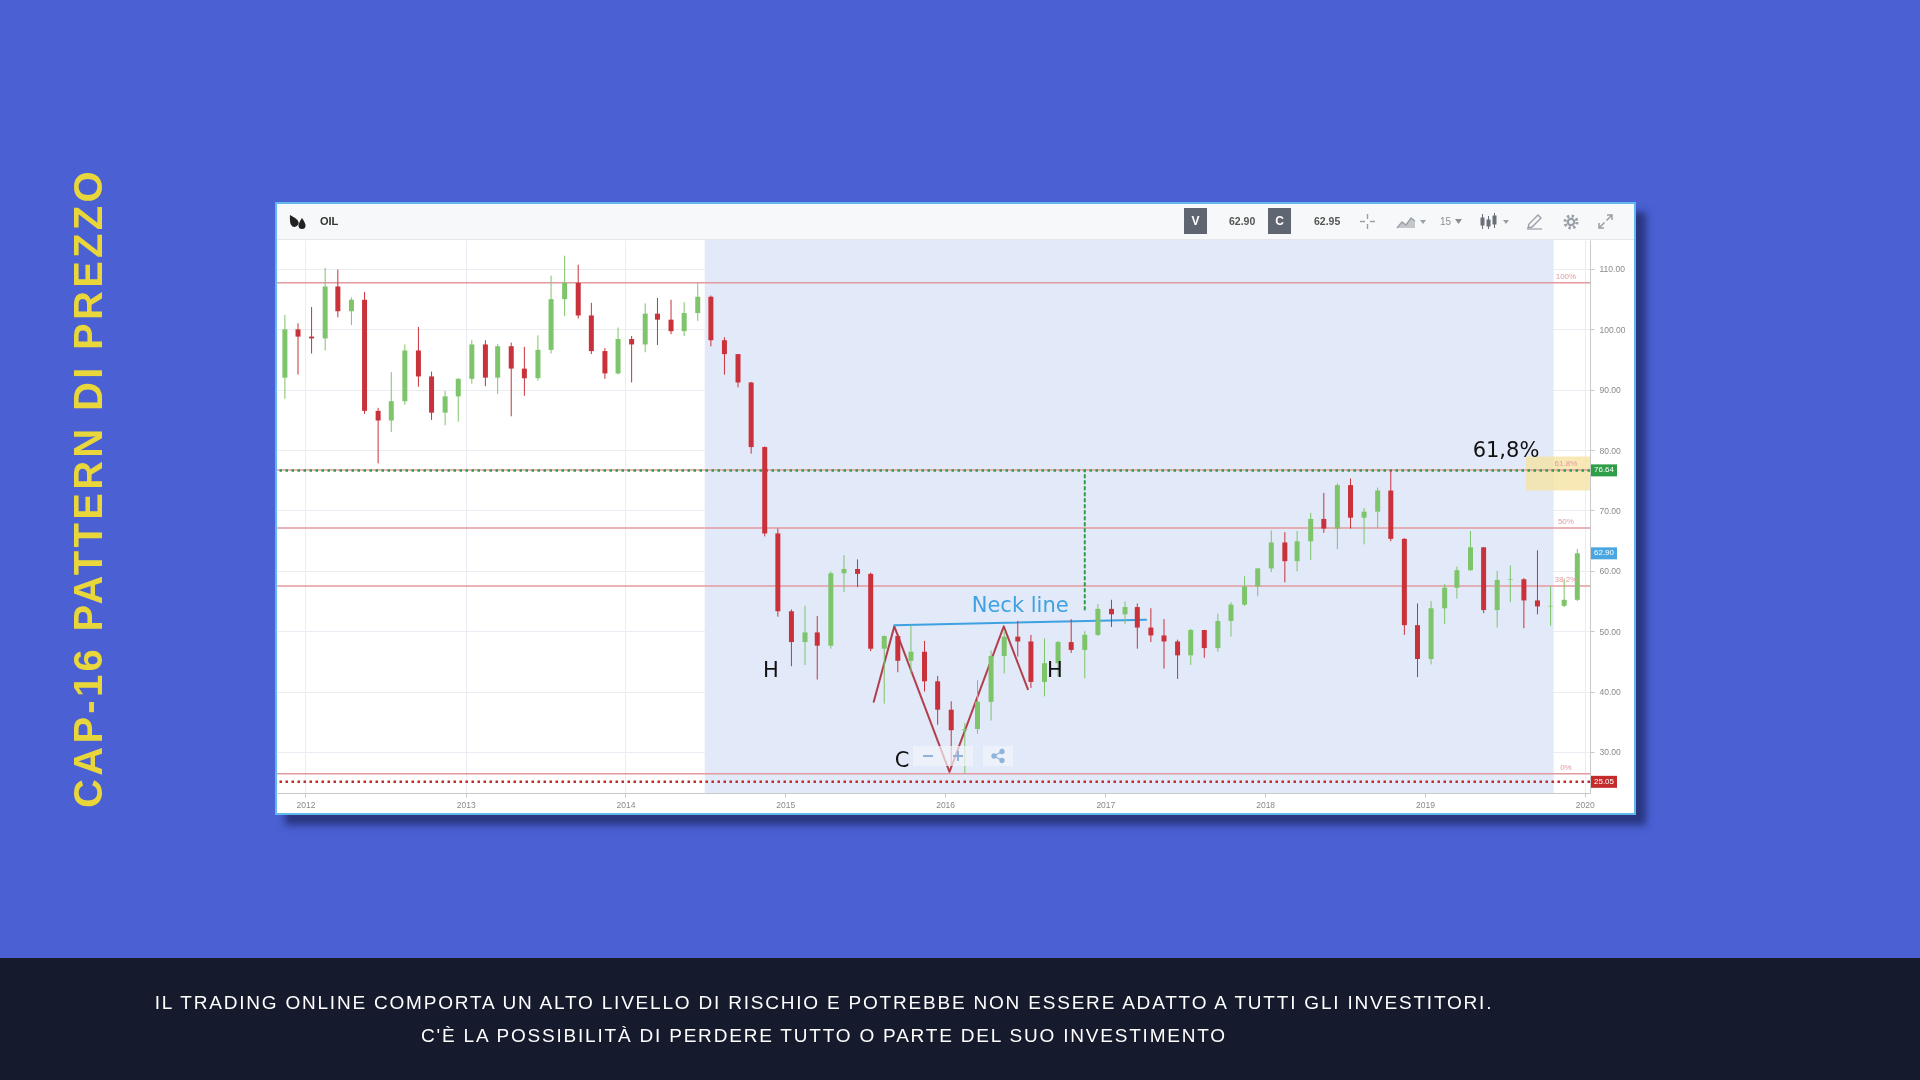 This screenshot has height=1080, width=1920. I want to click on y-tick-label: 30.00, so click(1610, 752).